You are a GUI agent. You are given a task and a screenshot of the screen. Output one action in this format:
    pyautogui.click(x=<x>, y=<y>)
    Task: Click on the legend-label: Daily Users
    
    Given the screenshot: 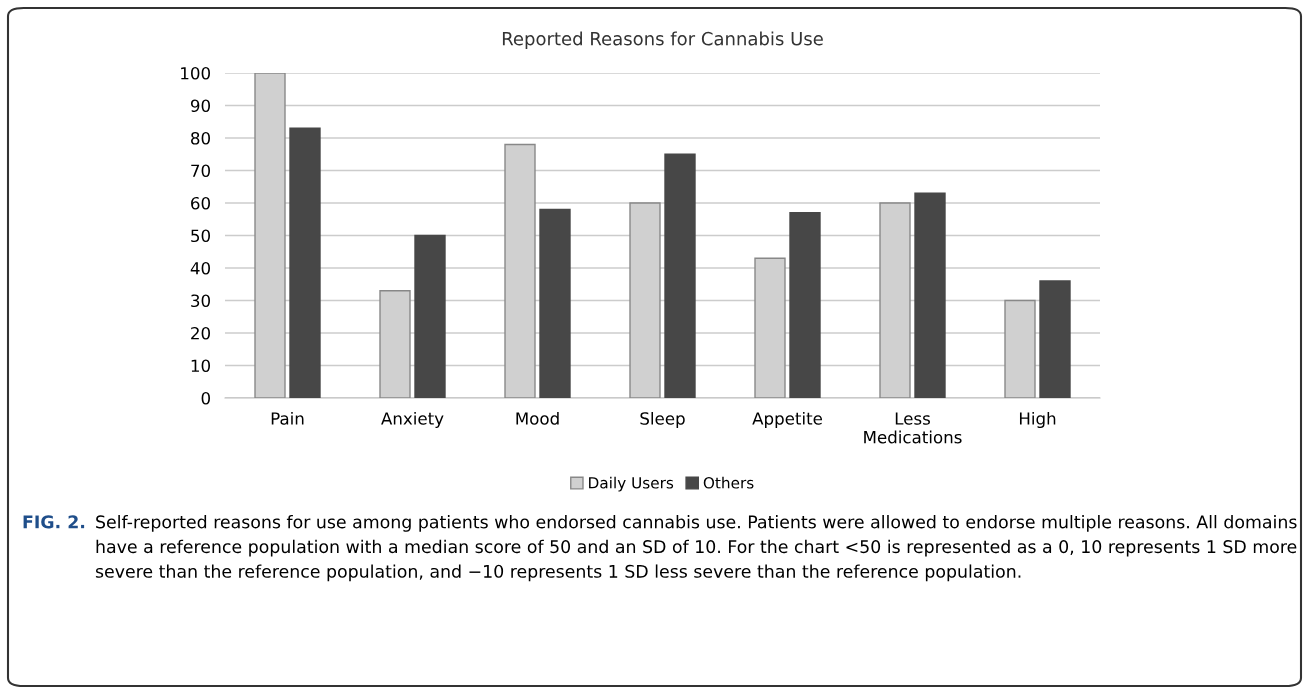 What is the action you would take?
    pyautogui.click(x=631, y=484)
    